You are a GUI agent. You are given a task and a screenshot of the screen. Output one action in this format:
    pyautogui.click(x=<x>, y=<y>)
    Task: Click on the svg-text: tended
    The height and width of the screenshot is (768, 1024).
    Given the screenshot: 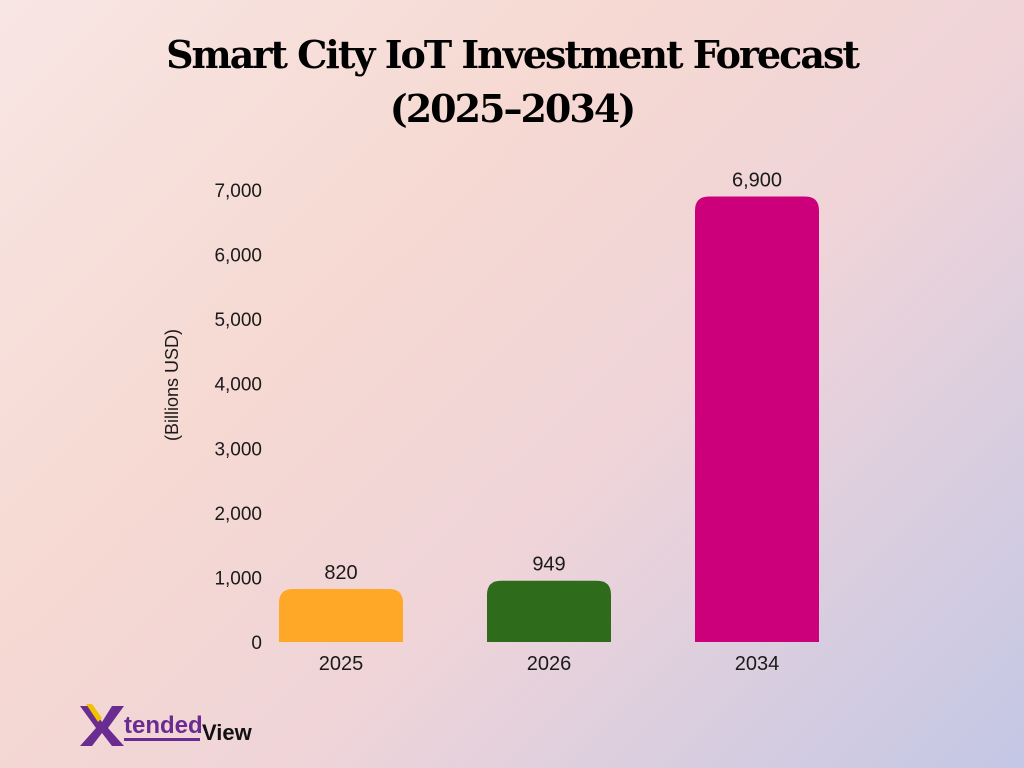 What is the action you would take?
    pyautogui.click(x=163, y=725)
    